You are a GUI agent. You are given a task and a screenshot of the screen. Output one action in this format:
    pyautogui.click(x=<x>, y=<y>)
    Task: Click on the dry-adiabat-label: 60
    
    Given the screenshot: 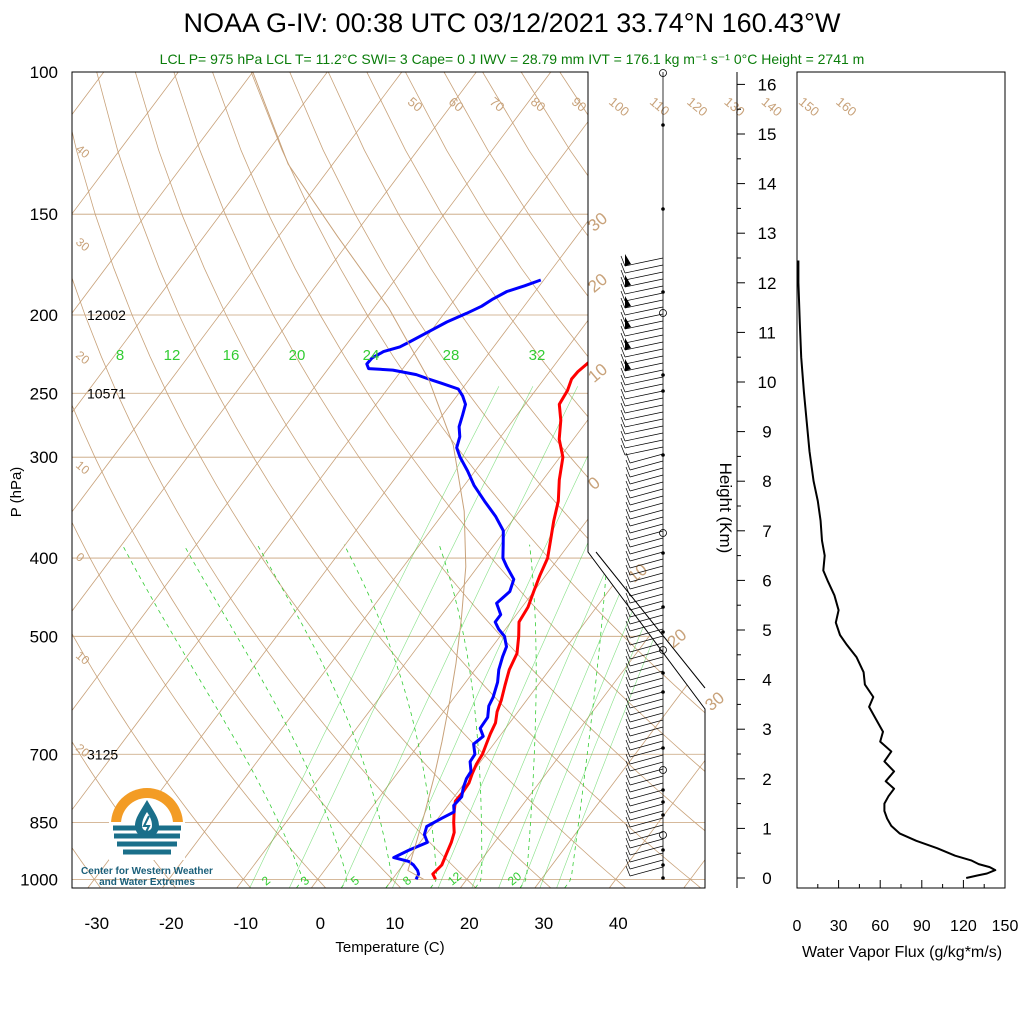 What is the action you would take?
    pyautogui.click(x=456, y=104)
    